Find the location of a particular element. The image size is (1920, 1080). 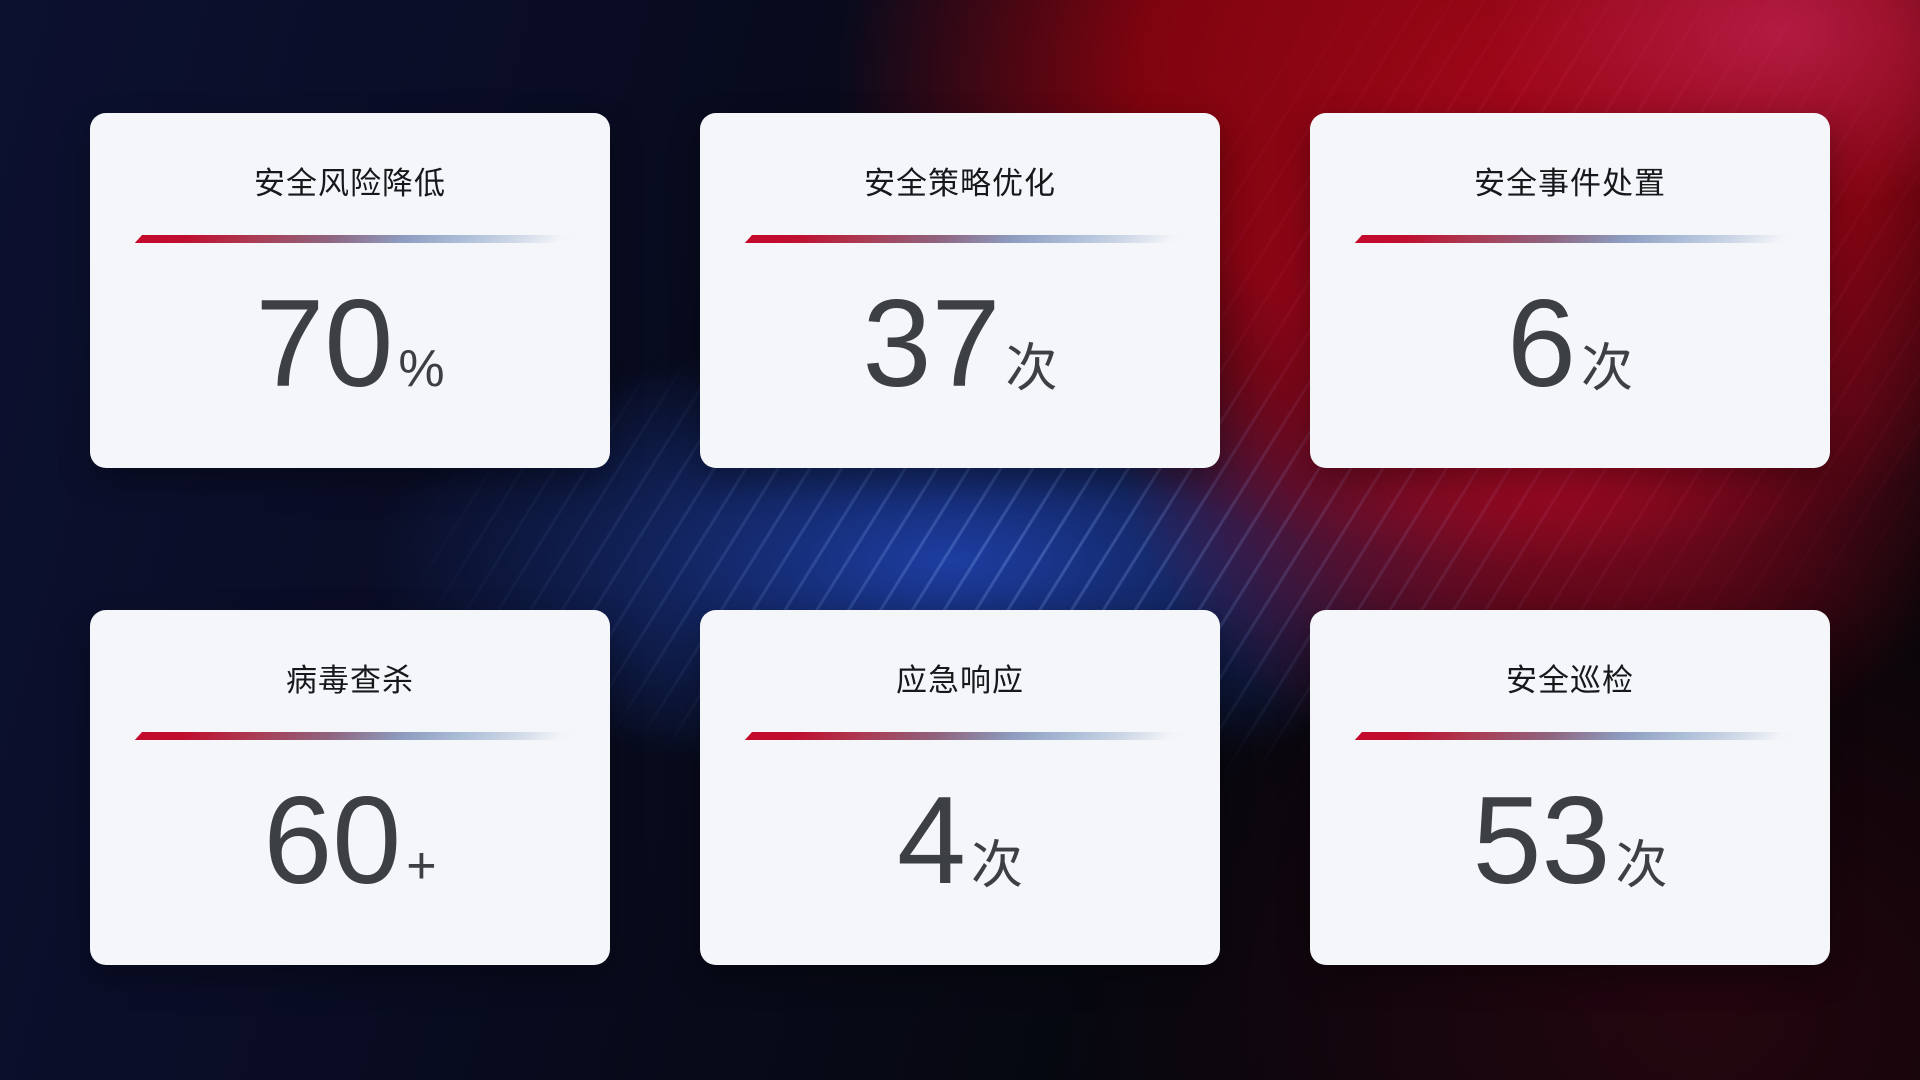

stat-card-security-risk-reduction: 安全风险降低 70 % is located at coordinates (350, 290).